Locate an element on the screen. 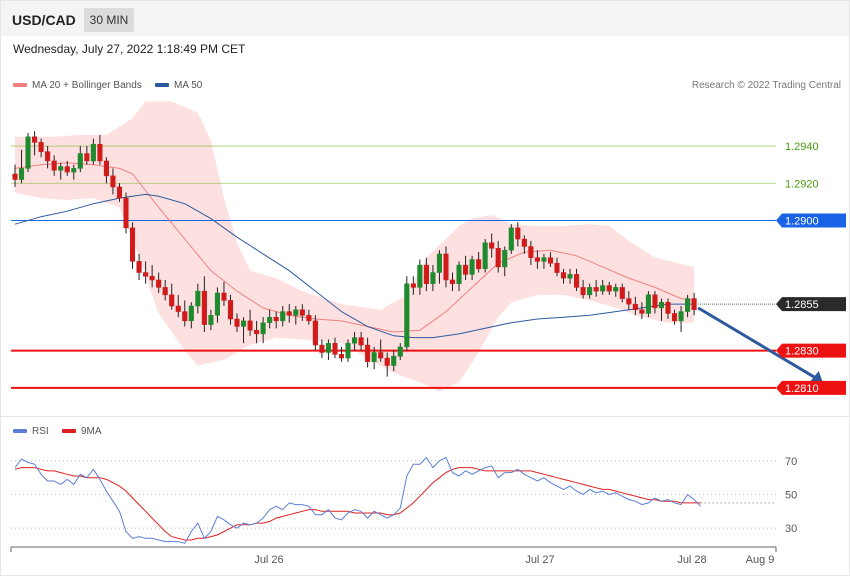 The width and height of the screenshot is (850, 576). x-axis-label-3: Aug 9 is located at coordinates (760, 560).